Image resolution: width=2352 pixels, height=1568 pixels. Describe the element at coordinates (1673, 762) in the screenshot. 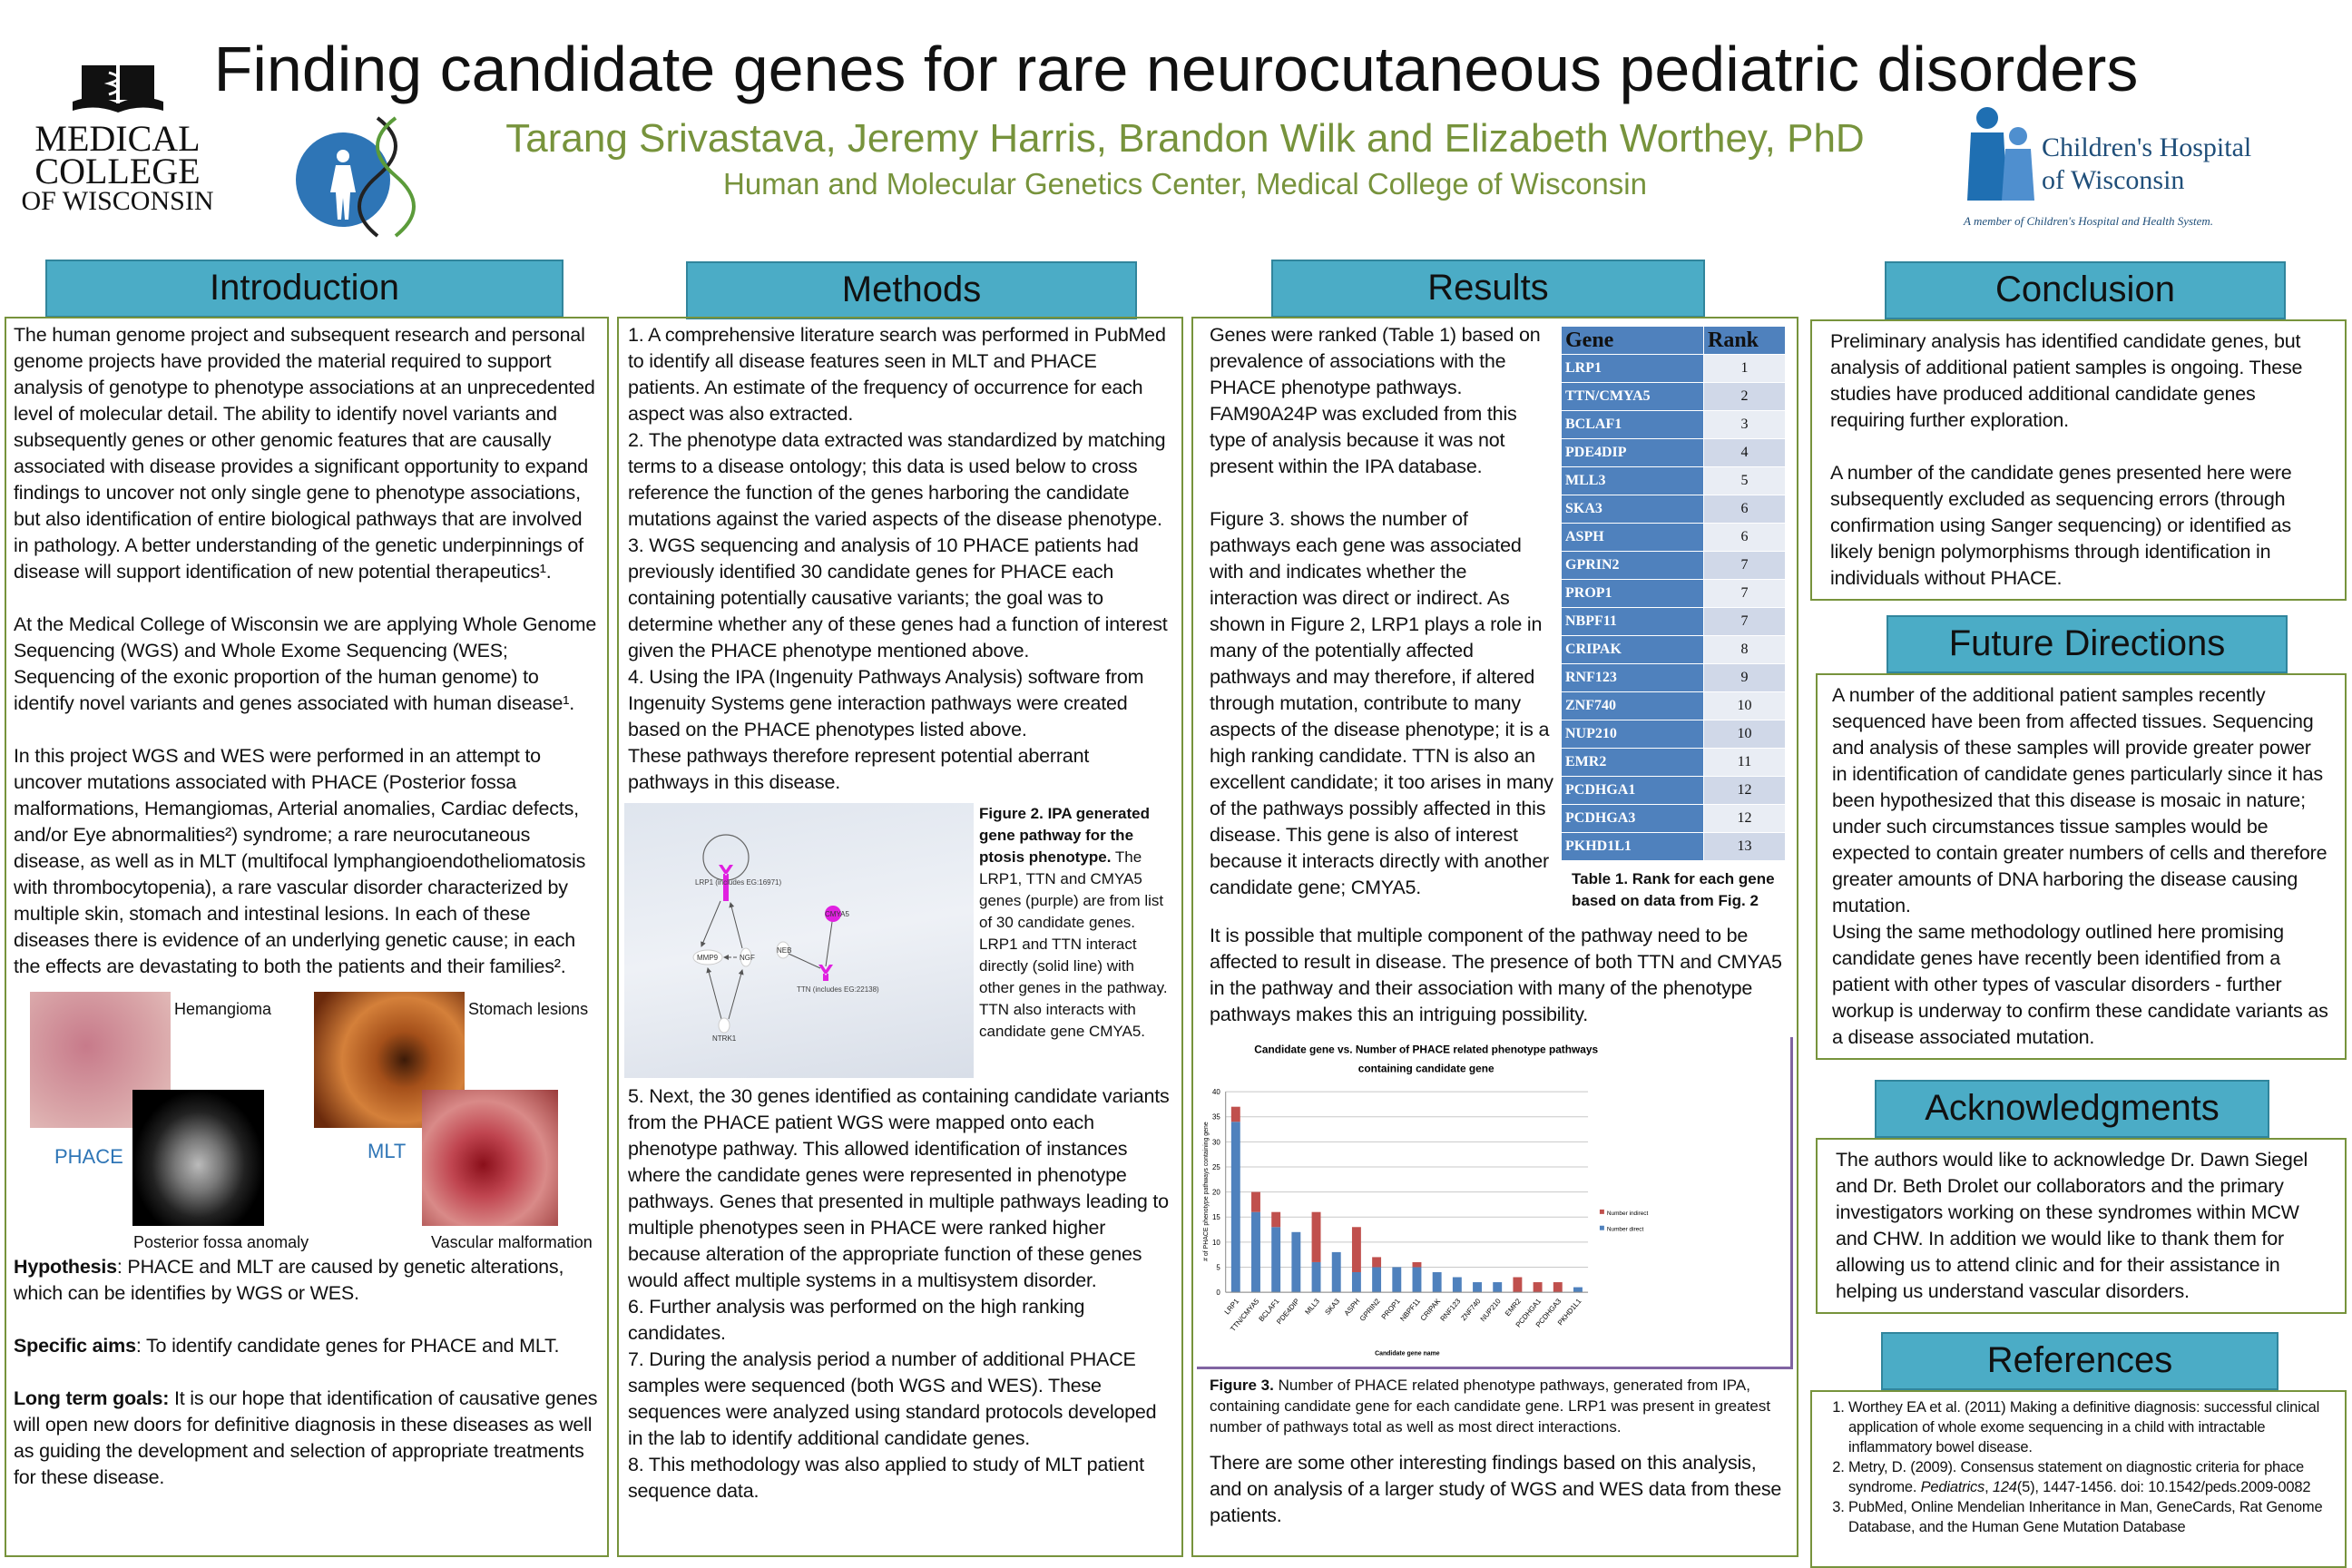

I see `table-row: EMR2 11` at that location.